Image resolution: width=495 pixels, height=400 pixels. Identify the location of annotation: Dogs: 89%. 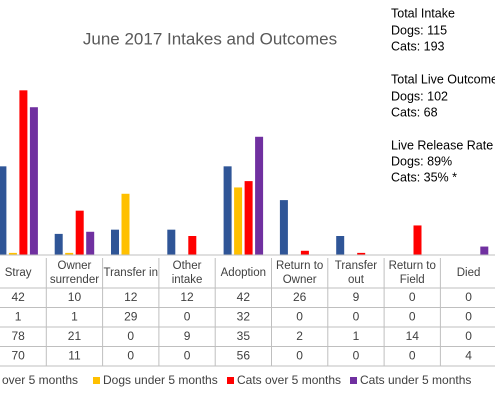
(421, 161).